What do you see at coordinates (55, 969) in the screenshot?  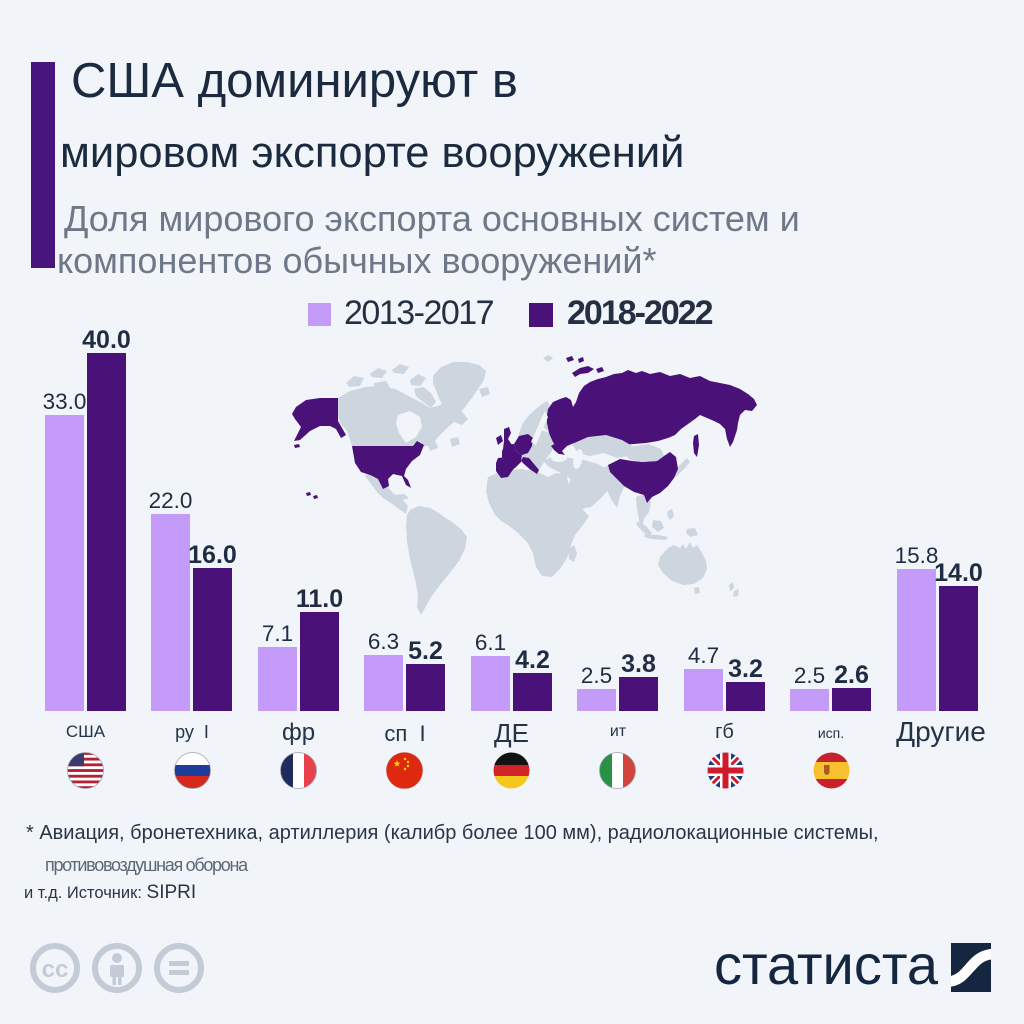 I see `svg-text: cc` at bounding box center [55, 969].